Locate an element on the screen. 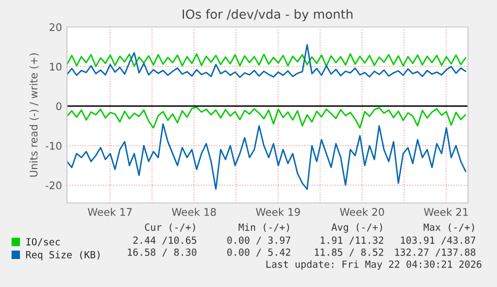 Image resolution: width=497 pixels, height=287 pixels. text: 0.00 / 3.97 is located at coordinates (258, 240).